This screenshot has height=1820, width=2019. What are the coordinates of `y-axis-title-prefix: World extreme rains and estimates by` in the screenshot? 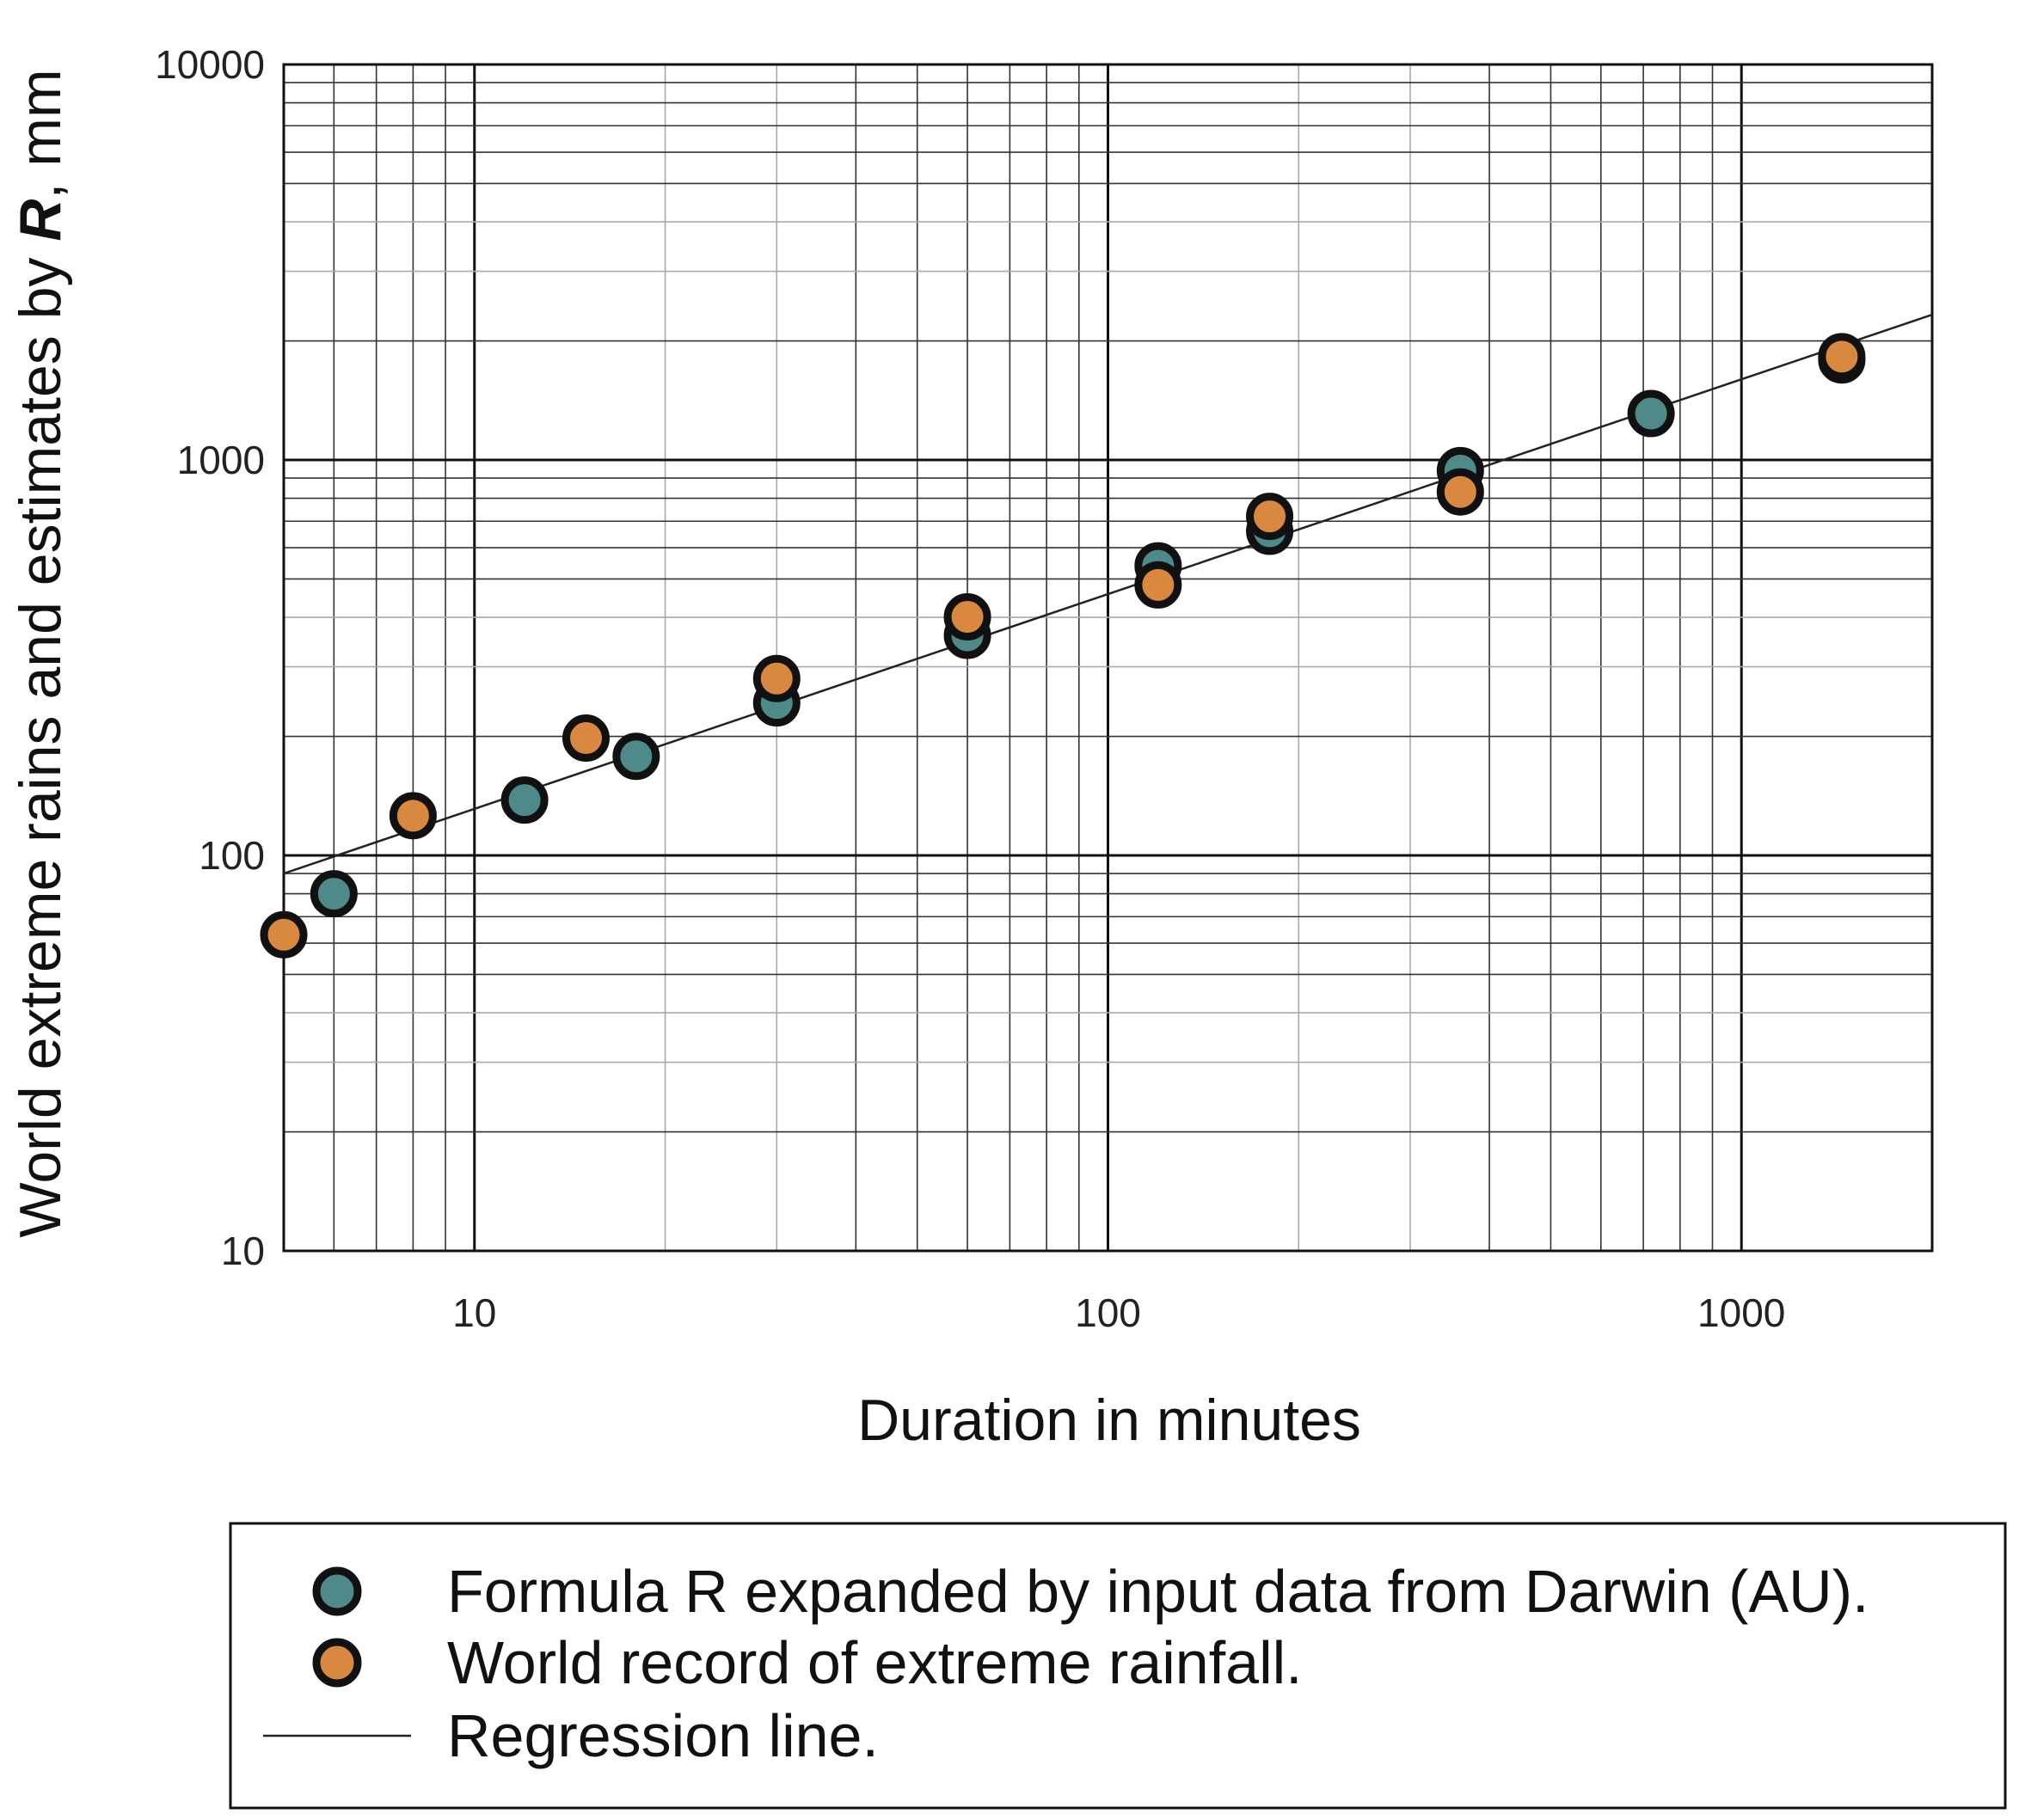 It's located at (41, 740).